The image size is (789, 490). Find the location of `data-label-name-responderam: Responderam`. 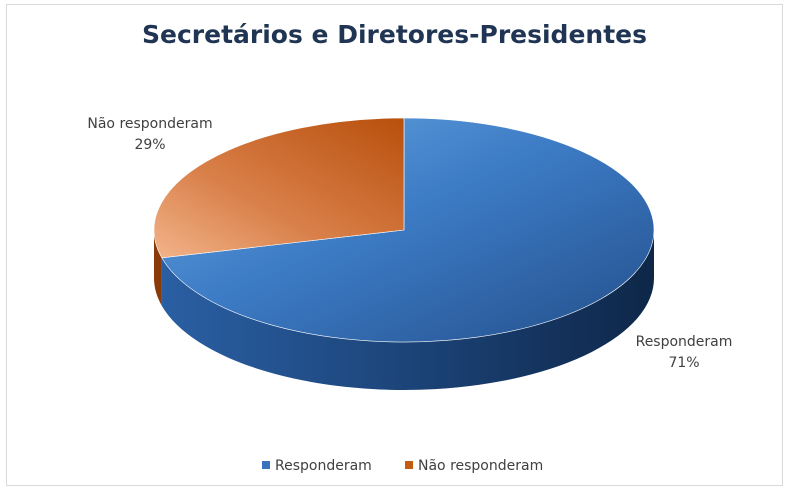

data-label-name-responderam: Responderam is located at coordinates (684, 342).